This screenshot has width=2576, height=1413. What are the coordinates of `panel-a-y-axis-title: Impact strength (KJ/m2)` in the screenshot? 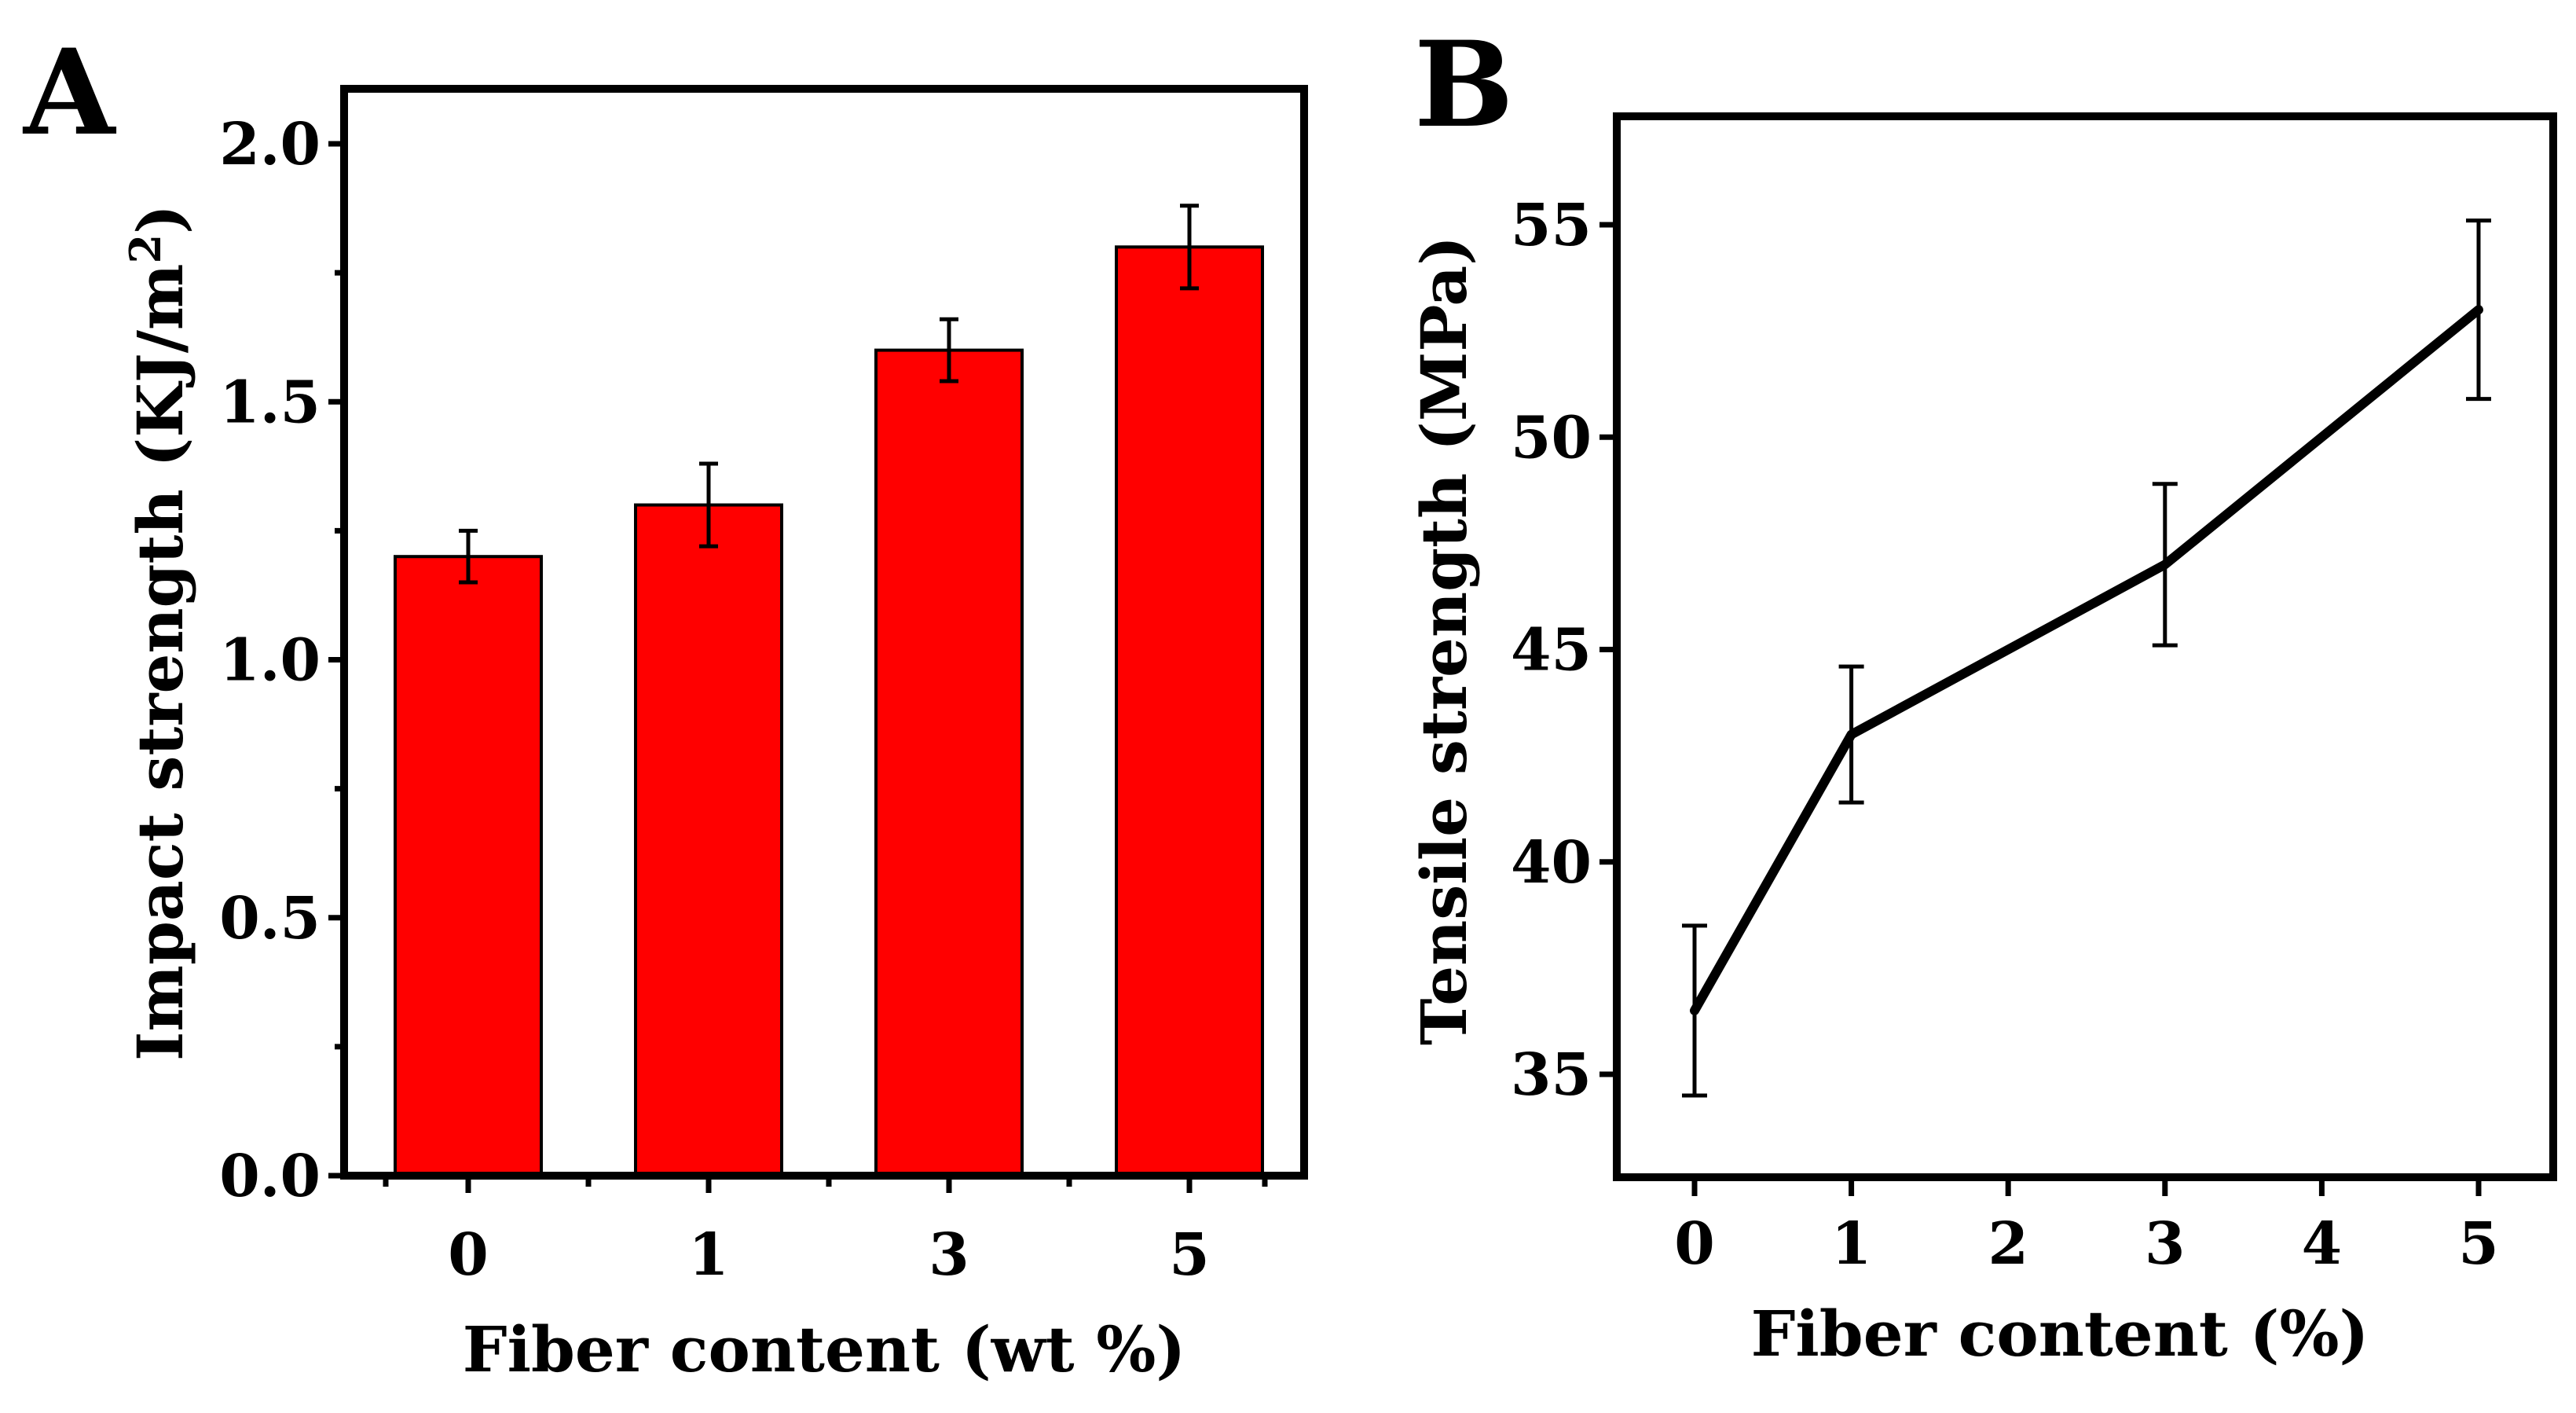 It's located at (158, 632).